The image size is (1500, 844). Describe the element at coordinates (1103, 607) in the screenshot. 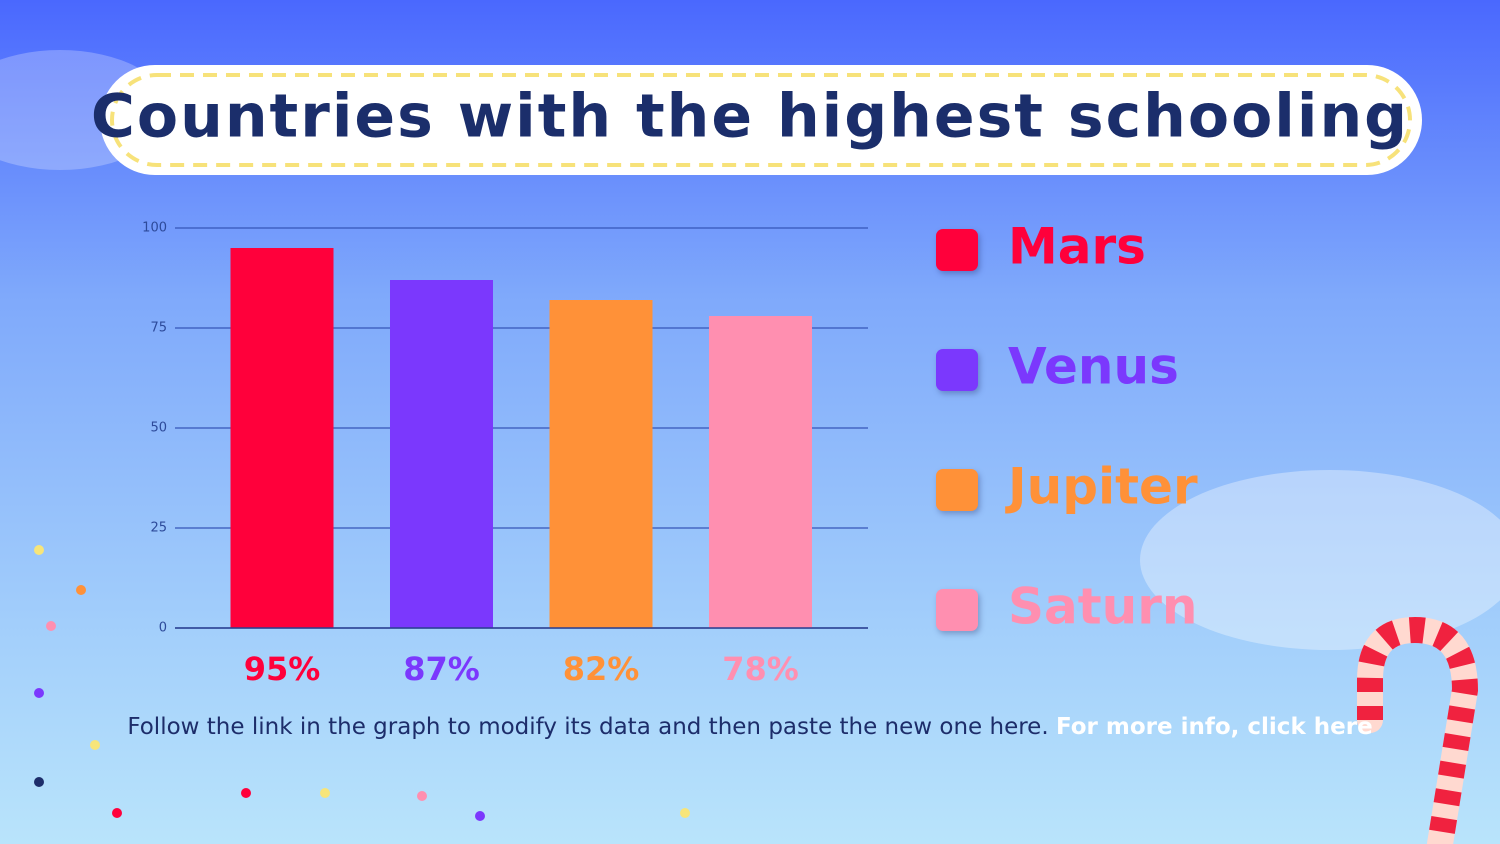

I see `legend-label: Saturn` at that location.